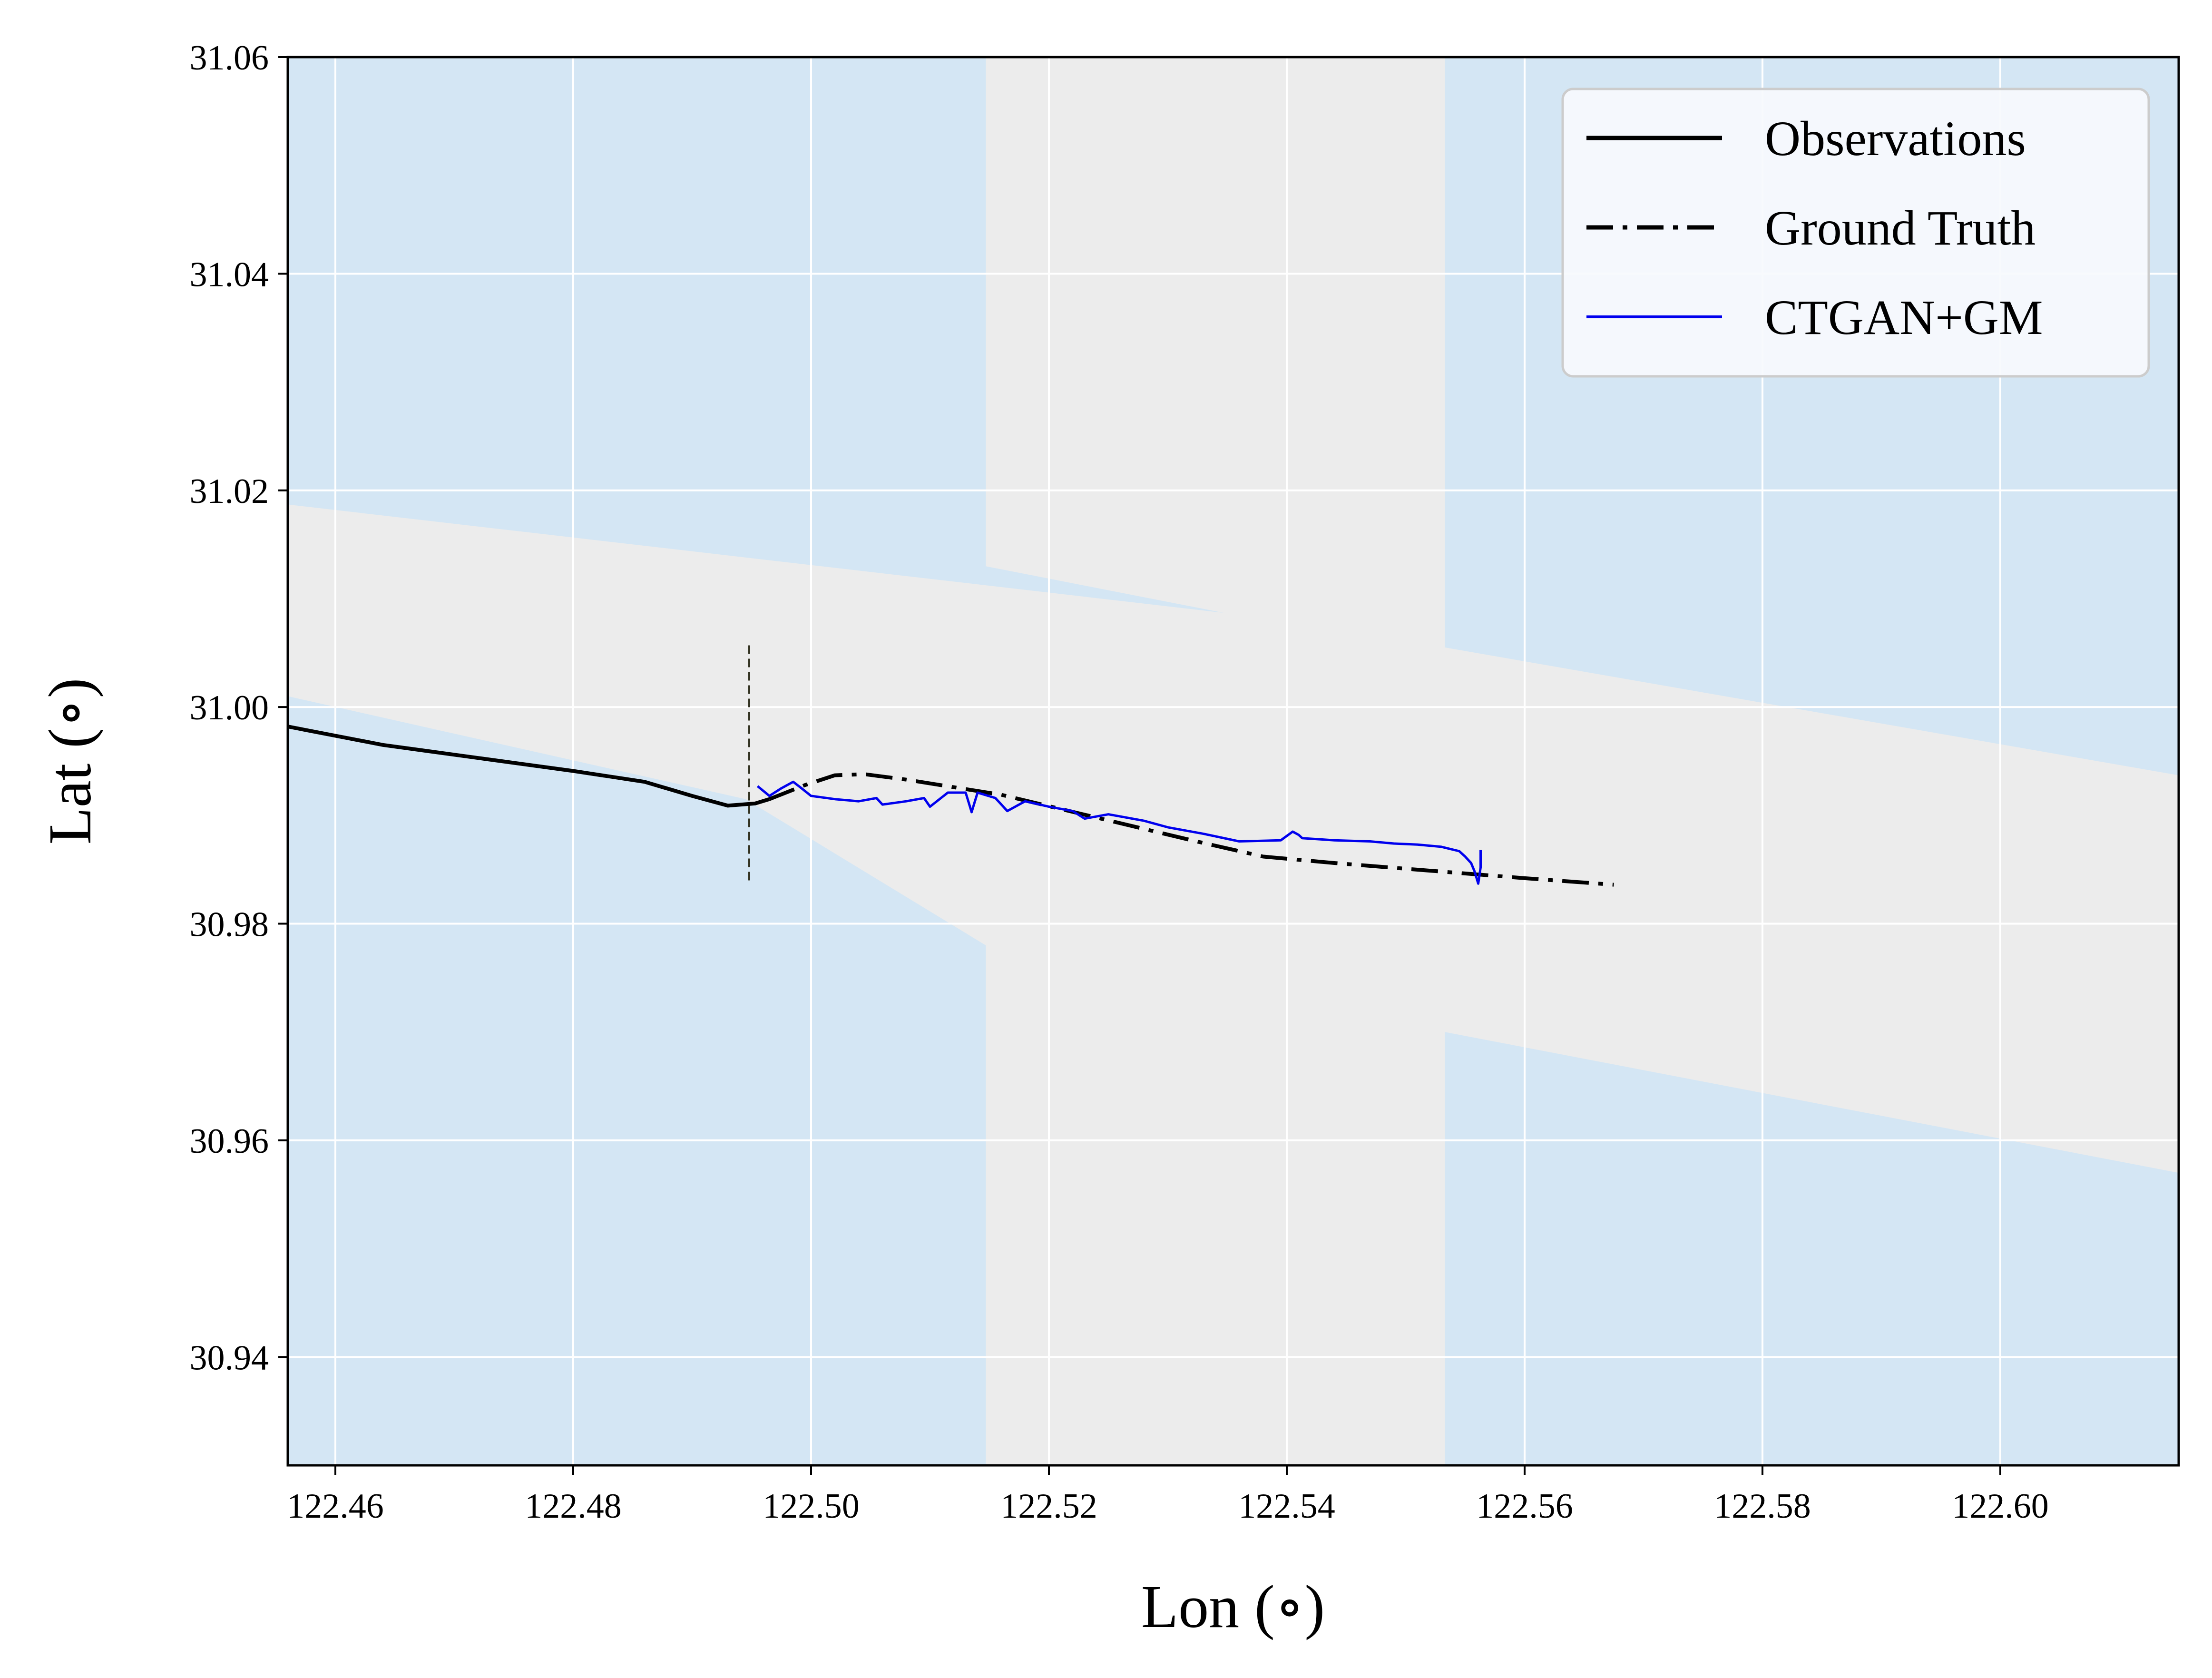 This screenshot has width=2212, height=1678. I want to click on y-tick-label-5: 31.04, so click(229, 274).